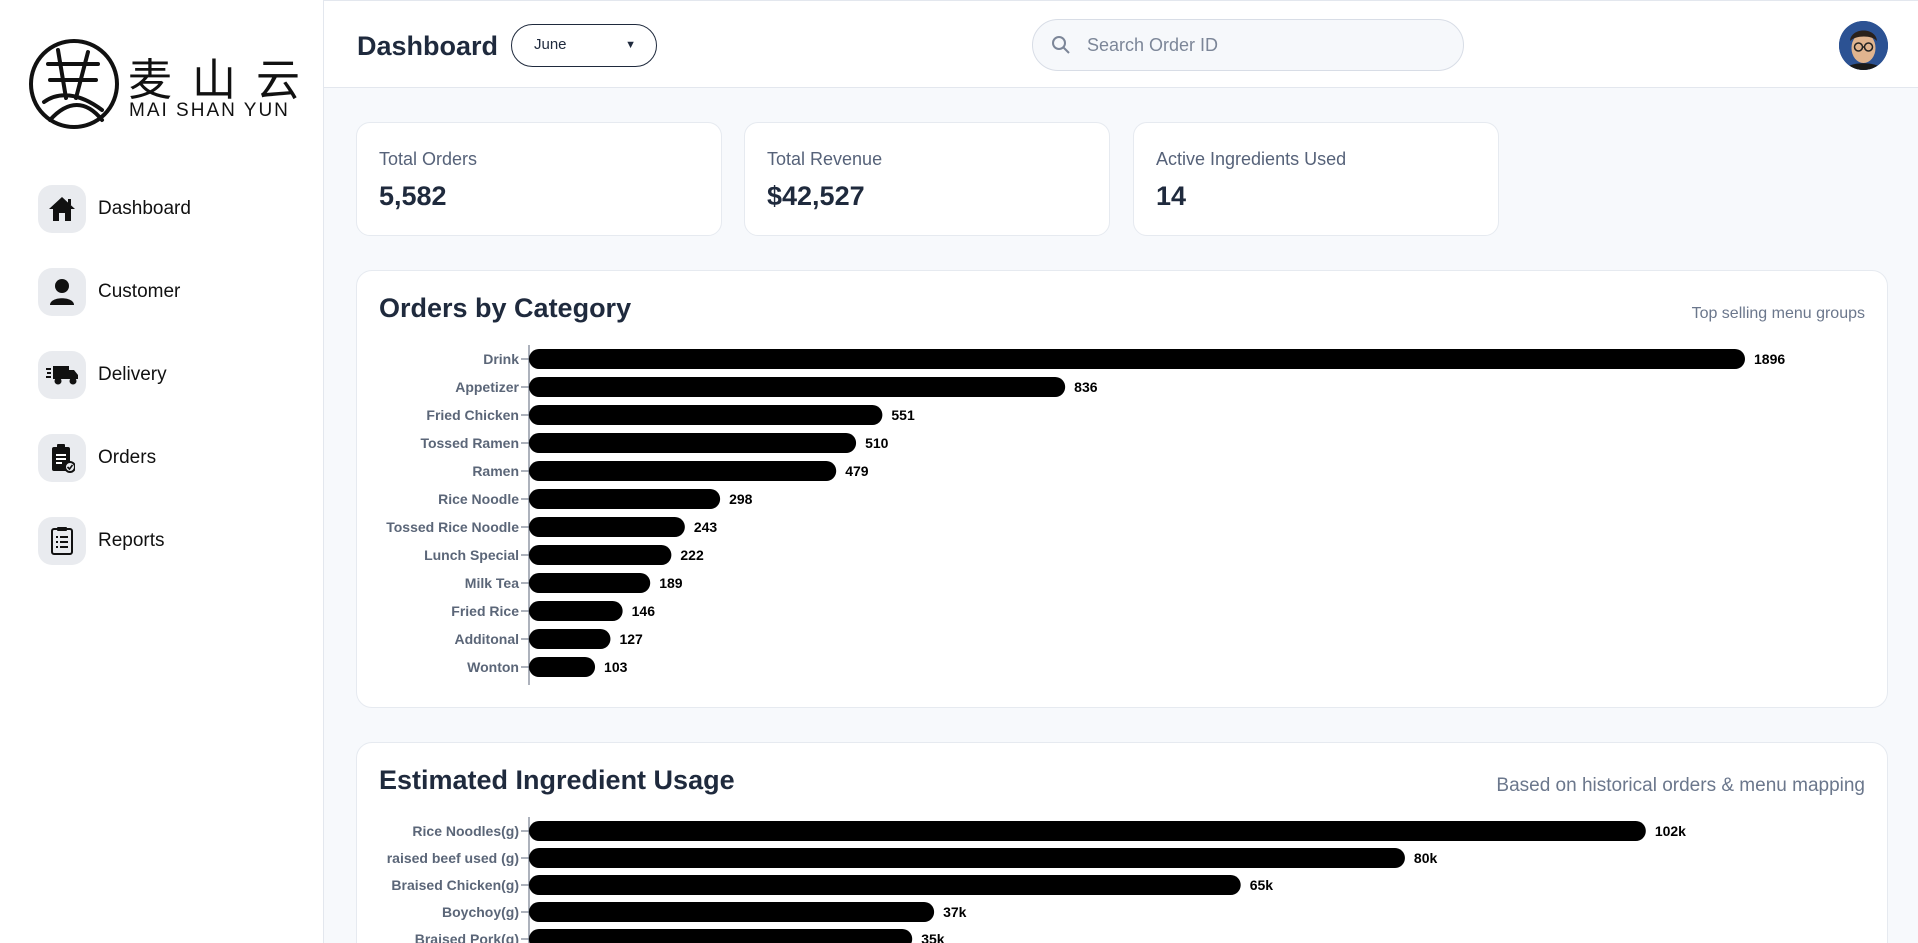 This screenshot has width=1918, height=943. Describe the element at coordinates (550, 44) in the screenshot. I see `month-dropdown-value: June` at that location.